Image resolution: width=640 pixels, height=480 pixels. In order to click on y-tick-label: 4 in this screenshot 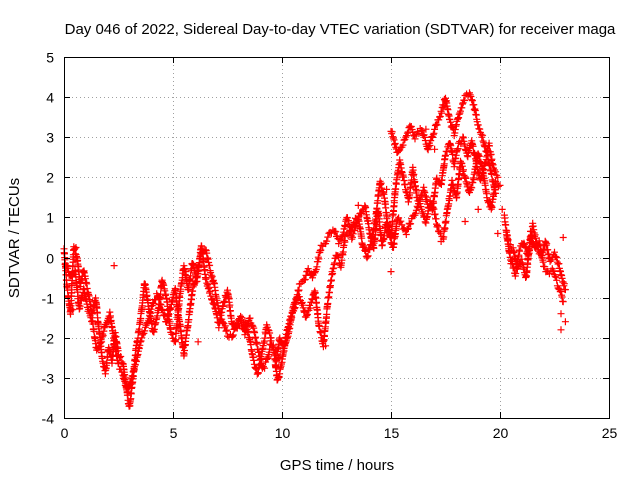, I will do `click(50, 98)`.